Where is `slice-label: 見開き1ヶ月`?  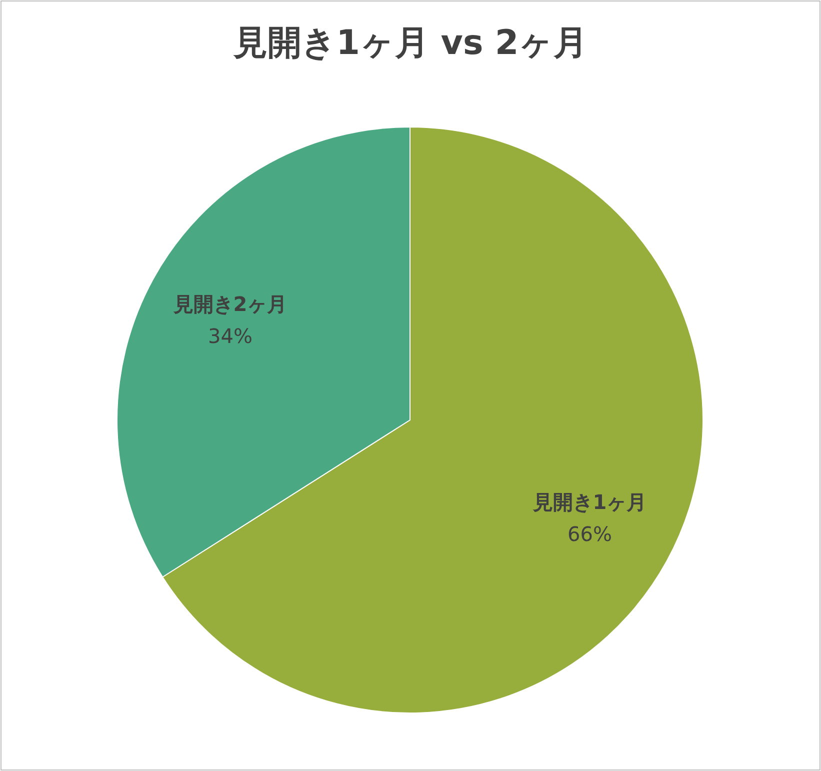 slice-label: 見開き1ヶ月 is located at coordinates (589, 502).